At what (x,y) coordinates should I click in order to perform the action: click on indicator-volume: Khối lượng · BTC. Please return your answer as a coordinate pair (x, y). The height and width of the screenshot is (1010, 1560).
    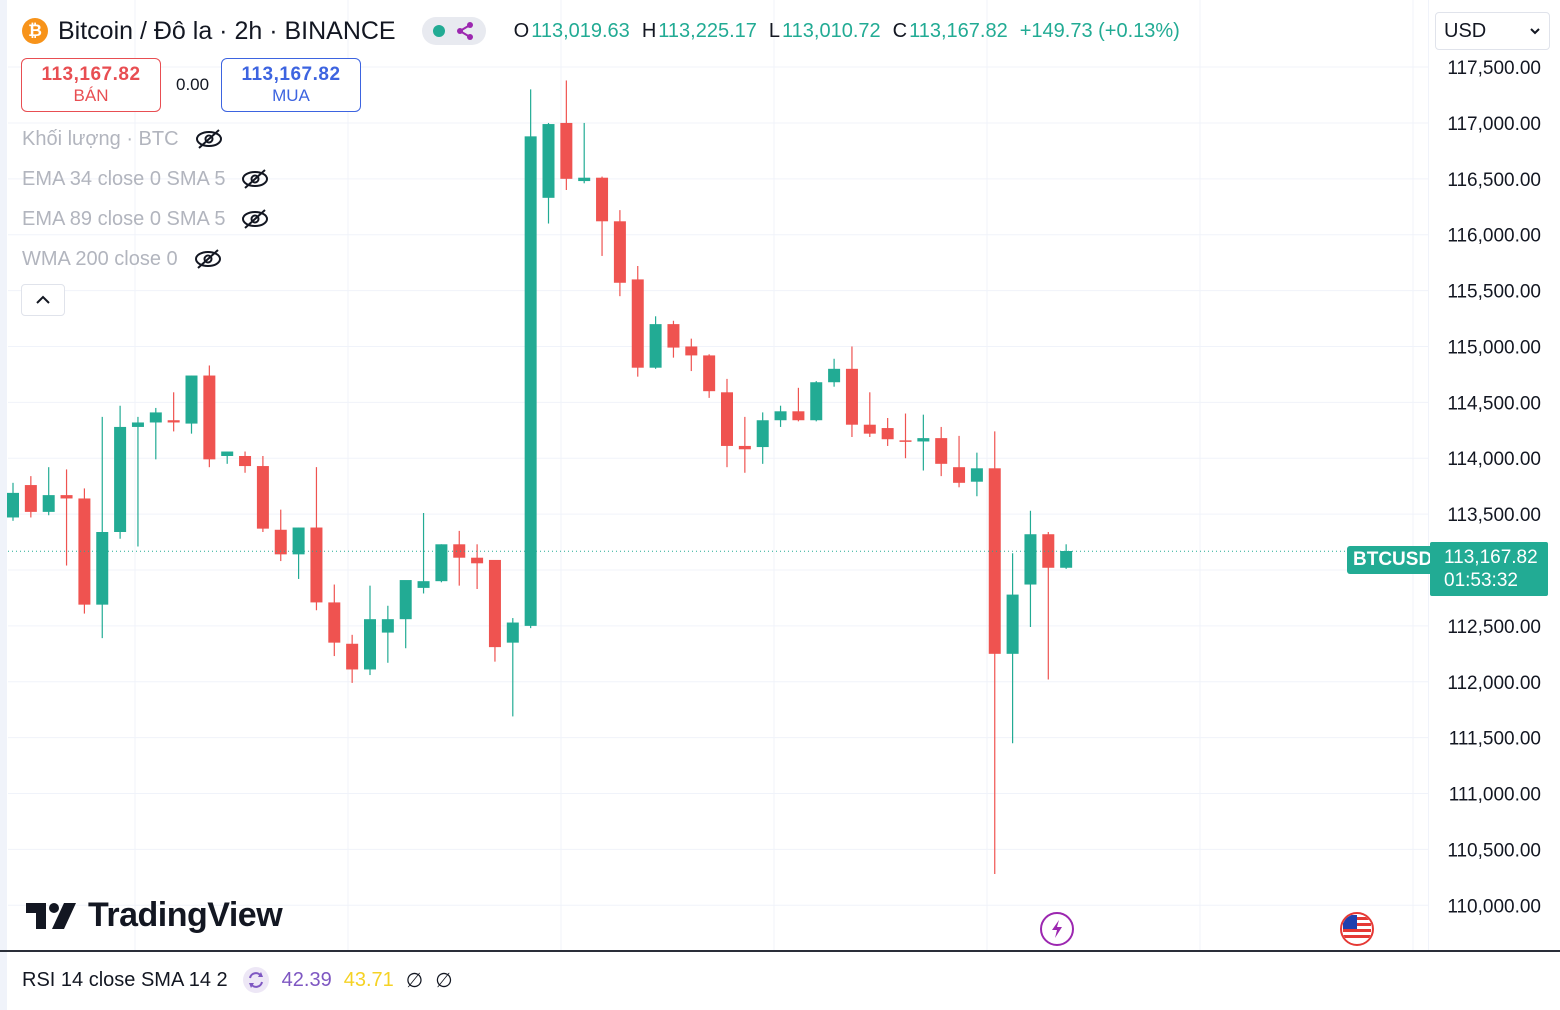
    Looking at the image, I should click on (122, 139).